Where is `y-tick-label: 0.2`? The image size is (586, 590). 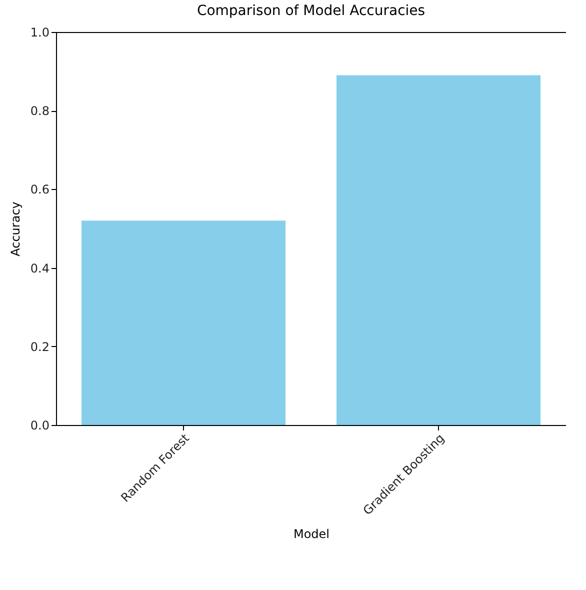 y-tick-label: 0.2 is located at coordinates (40, 347).